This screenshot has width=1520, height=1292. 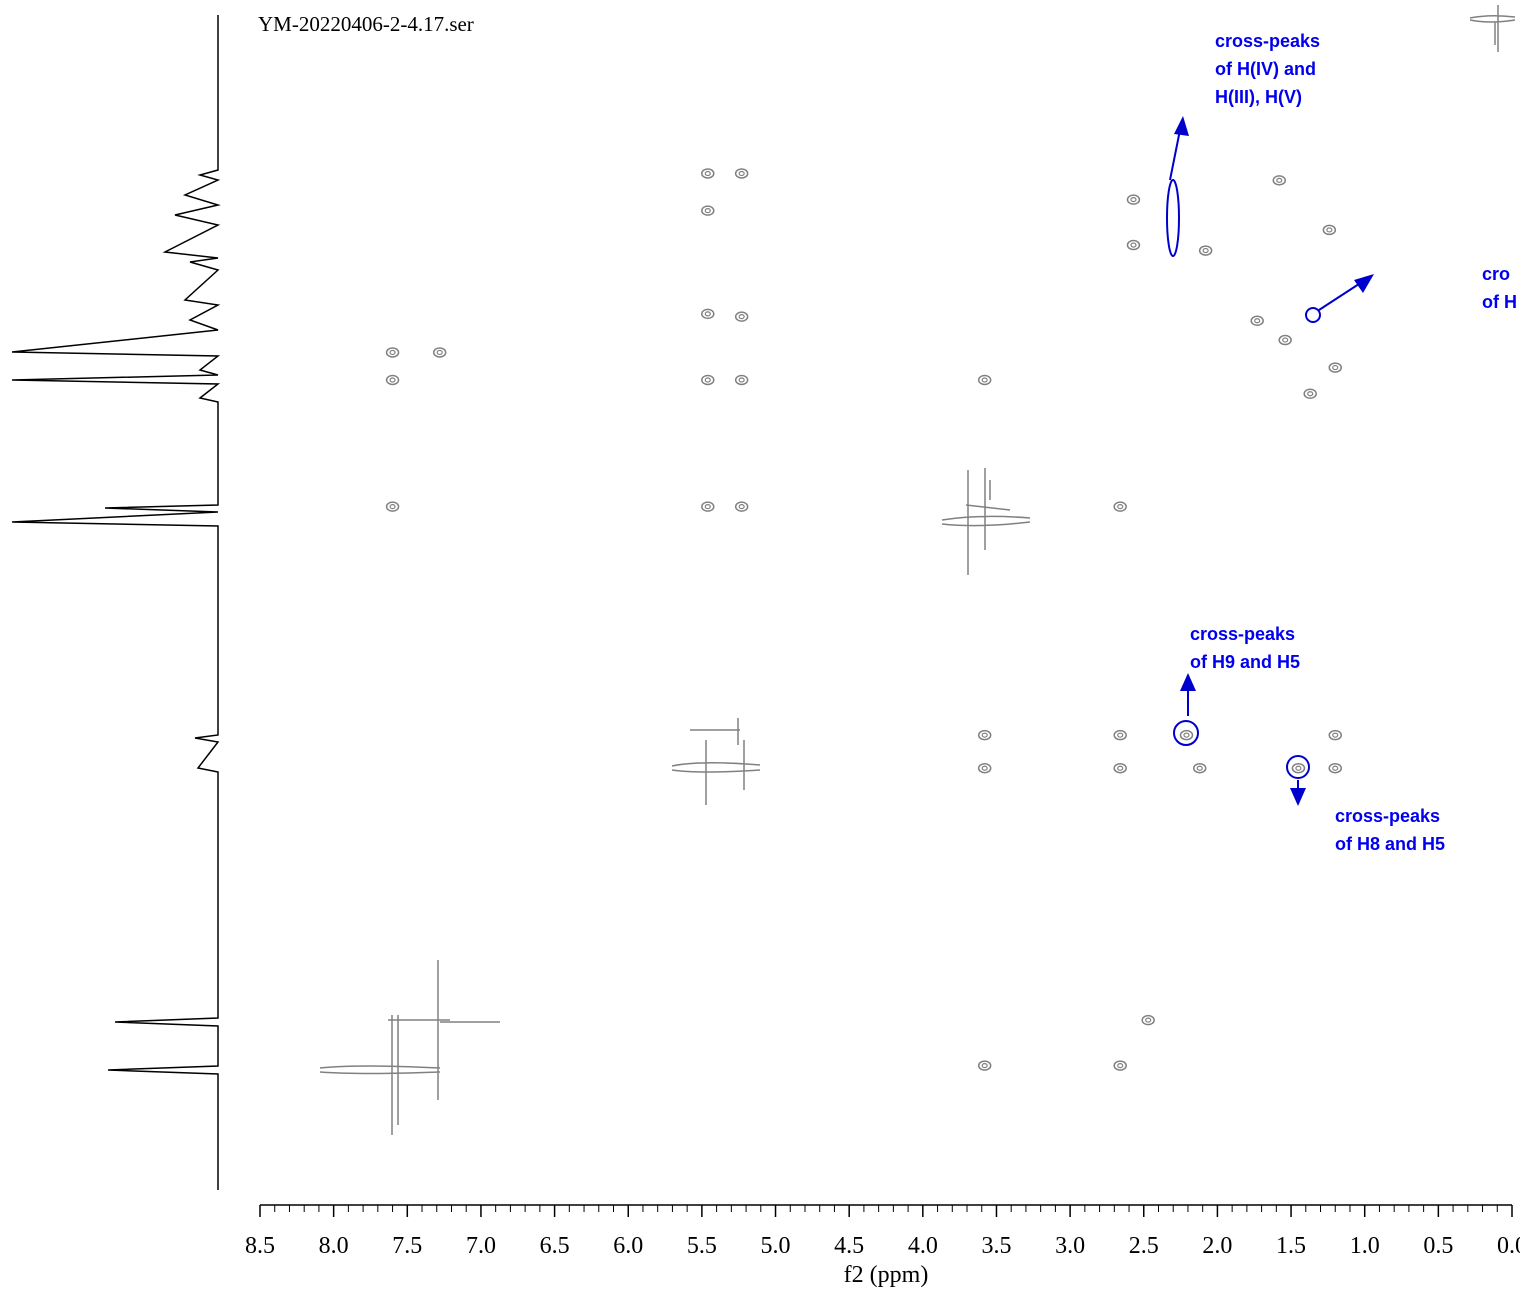 I want to click on x-tick-label: 1.5, so click(x=1291, y=1246).